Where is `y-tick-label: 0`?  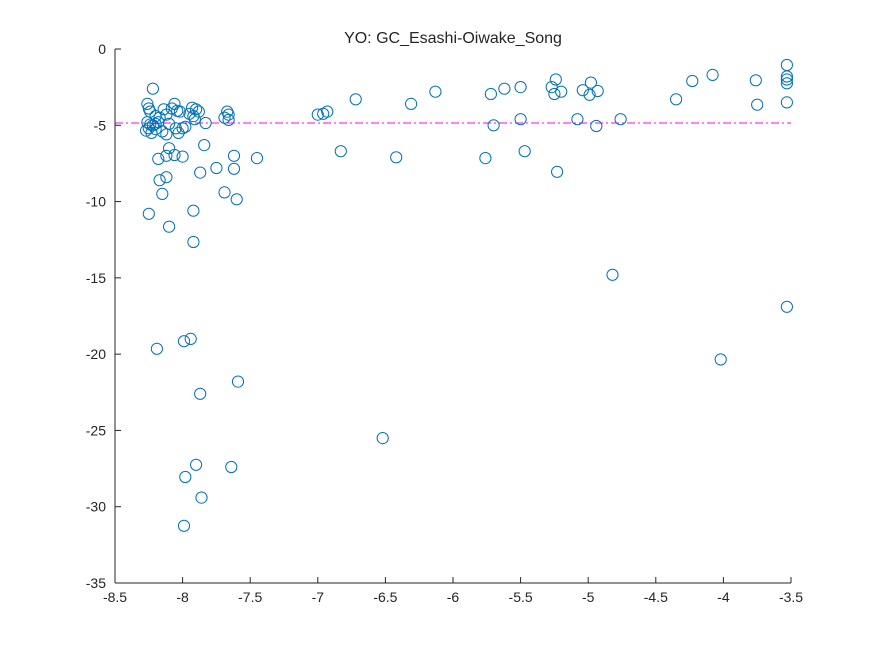 y-tick-label: 0 is located at coordinates (102, 49).